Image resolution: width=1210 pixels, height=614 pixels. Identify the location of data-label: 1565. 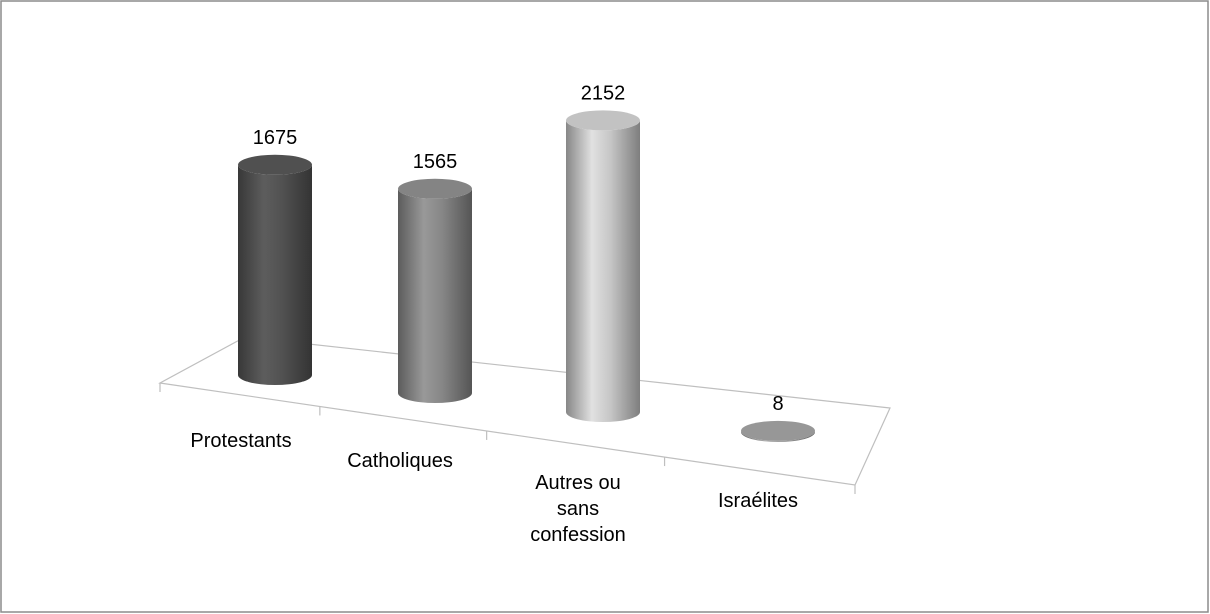
(435, 162).